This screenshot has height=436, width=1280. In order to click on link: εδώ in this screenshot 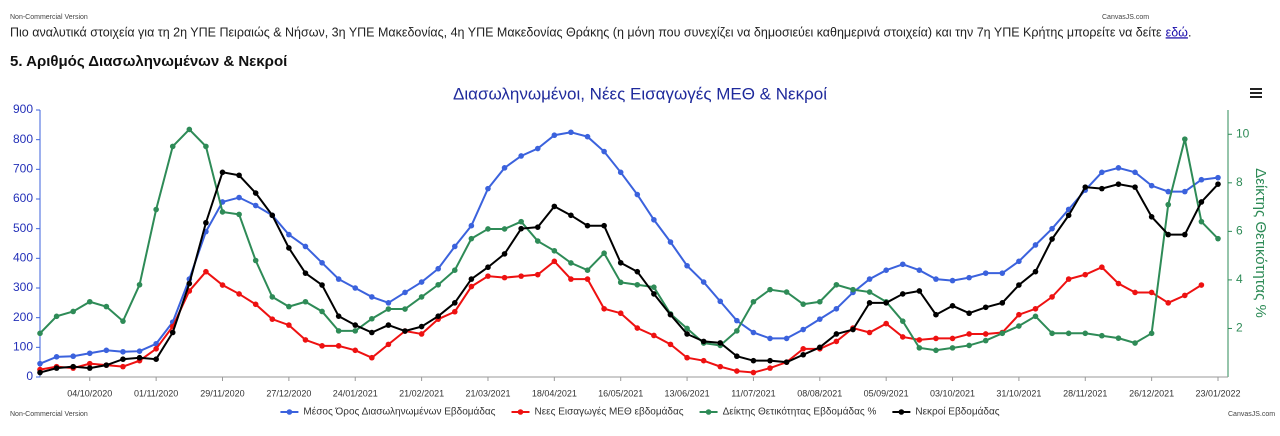, I will do `click(1177, 32)`.